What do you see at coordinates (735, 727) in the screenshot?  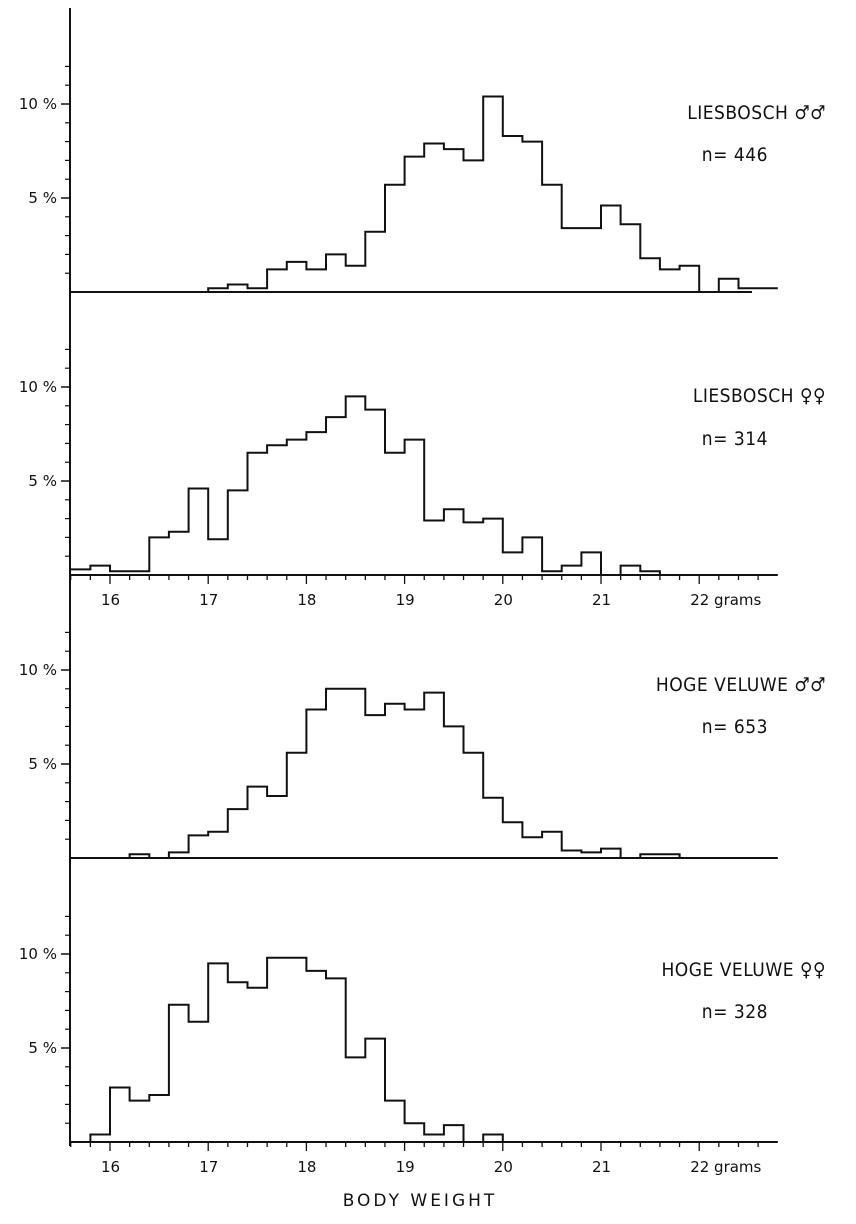 I see `sample-size-label: n= 653` at bounding box center [735, 727].